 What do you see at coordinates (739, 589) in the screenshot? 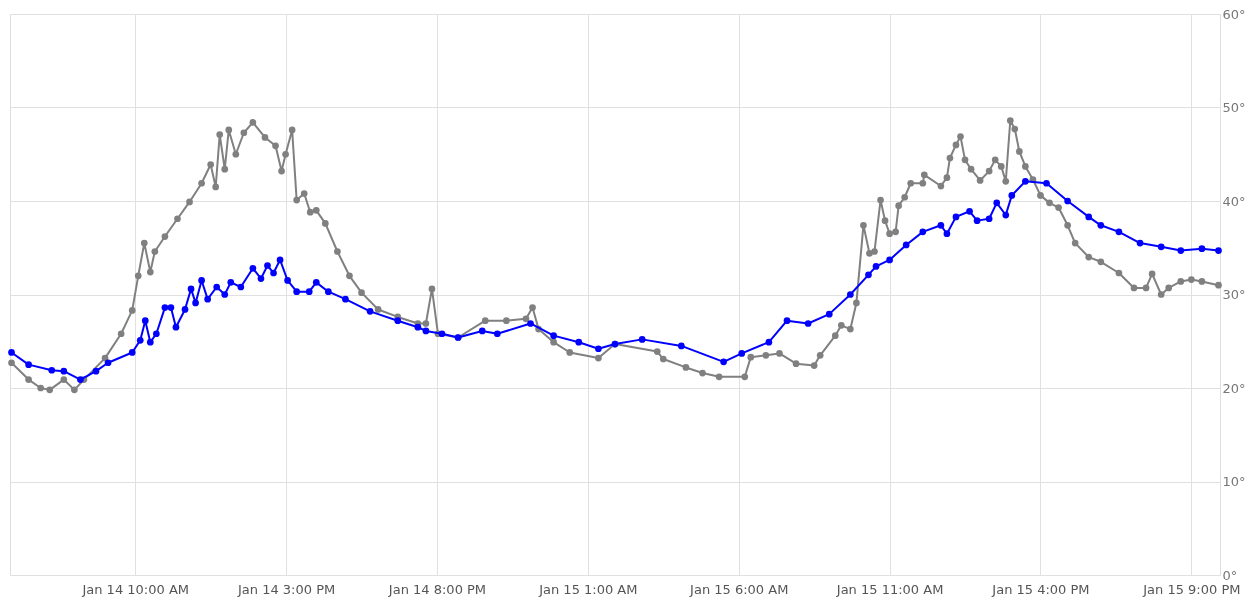
I see `x-tick-label: Jan 15 6:00 AM` at bounding box center [739, 589].